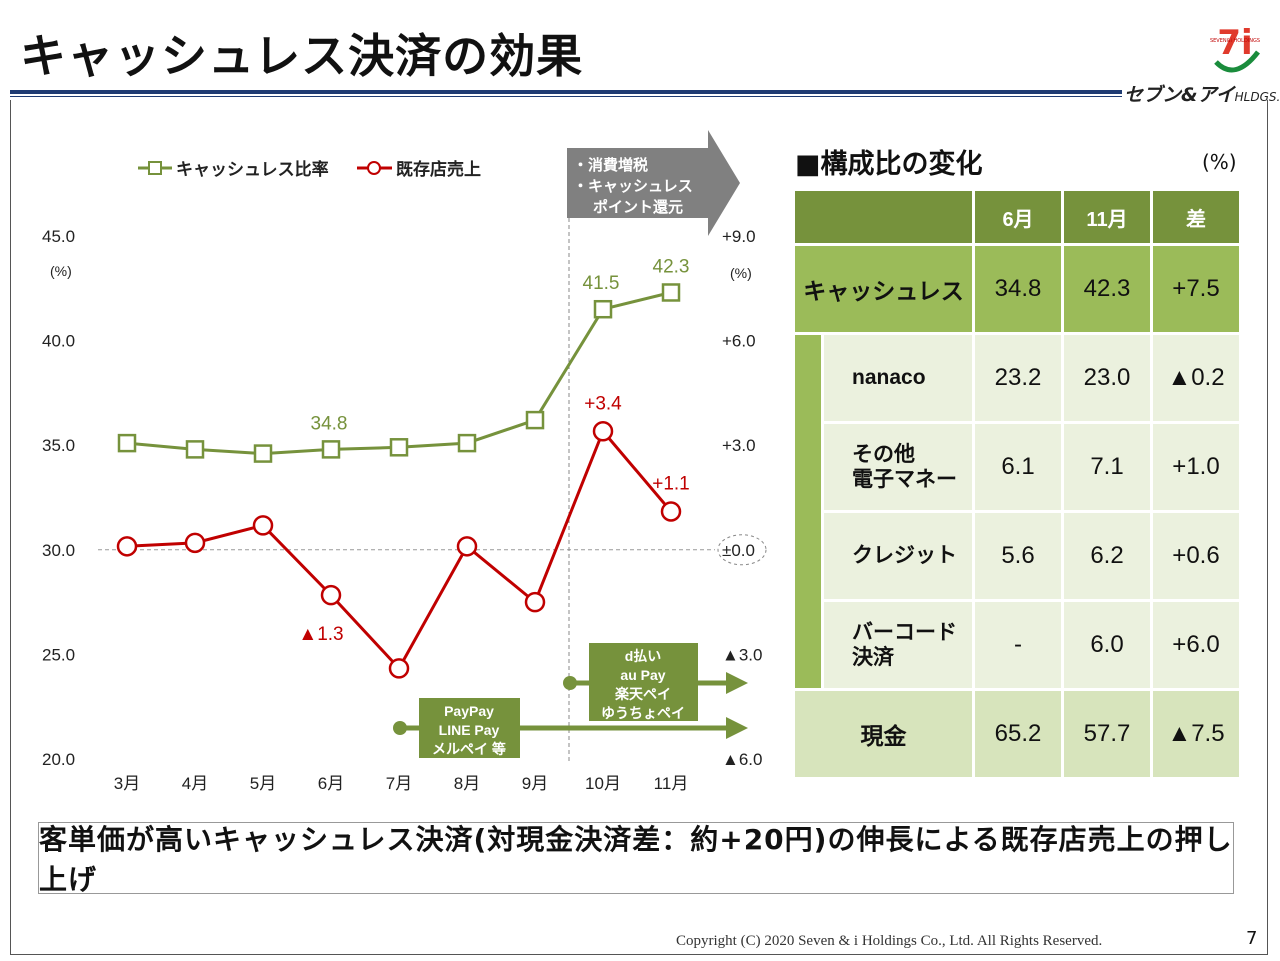 Image resolution: width=1280 pixels, height=961 pixels. Describe the element at coordinates (1017, 511) in the screenshot. I see `table-row: nanaco 23.2 23.0 ▲0.2` at that location.